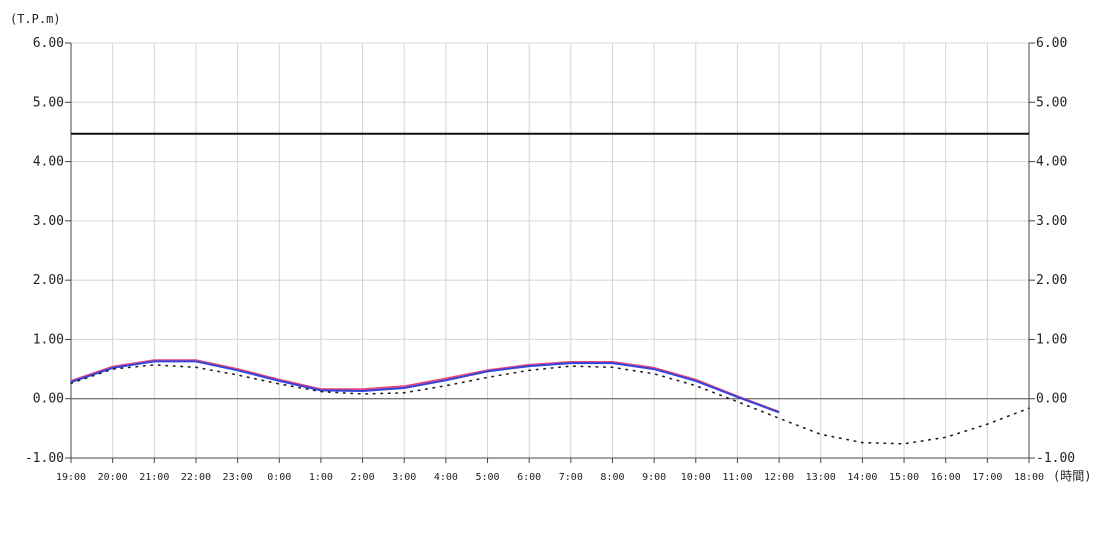  Describe the element at coordinates (1051, 280) in the screenshot. I see `y-tick-label-right: 2.00` at that location.